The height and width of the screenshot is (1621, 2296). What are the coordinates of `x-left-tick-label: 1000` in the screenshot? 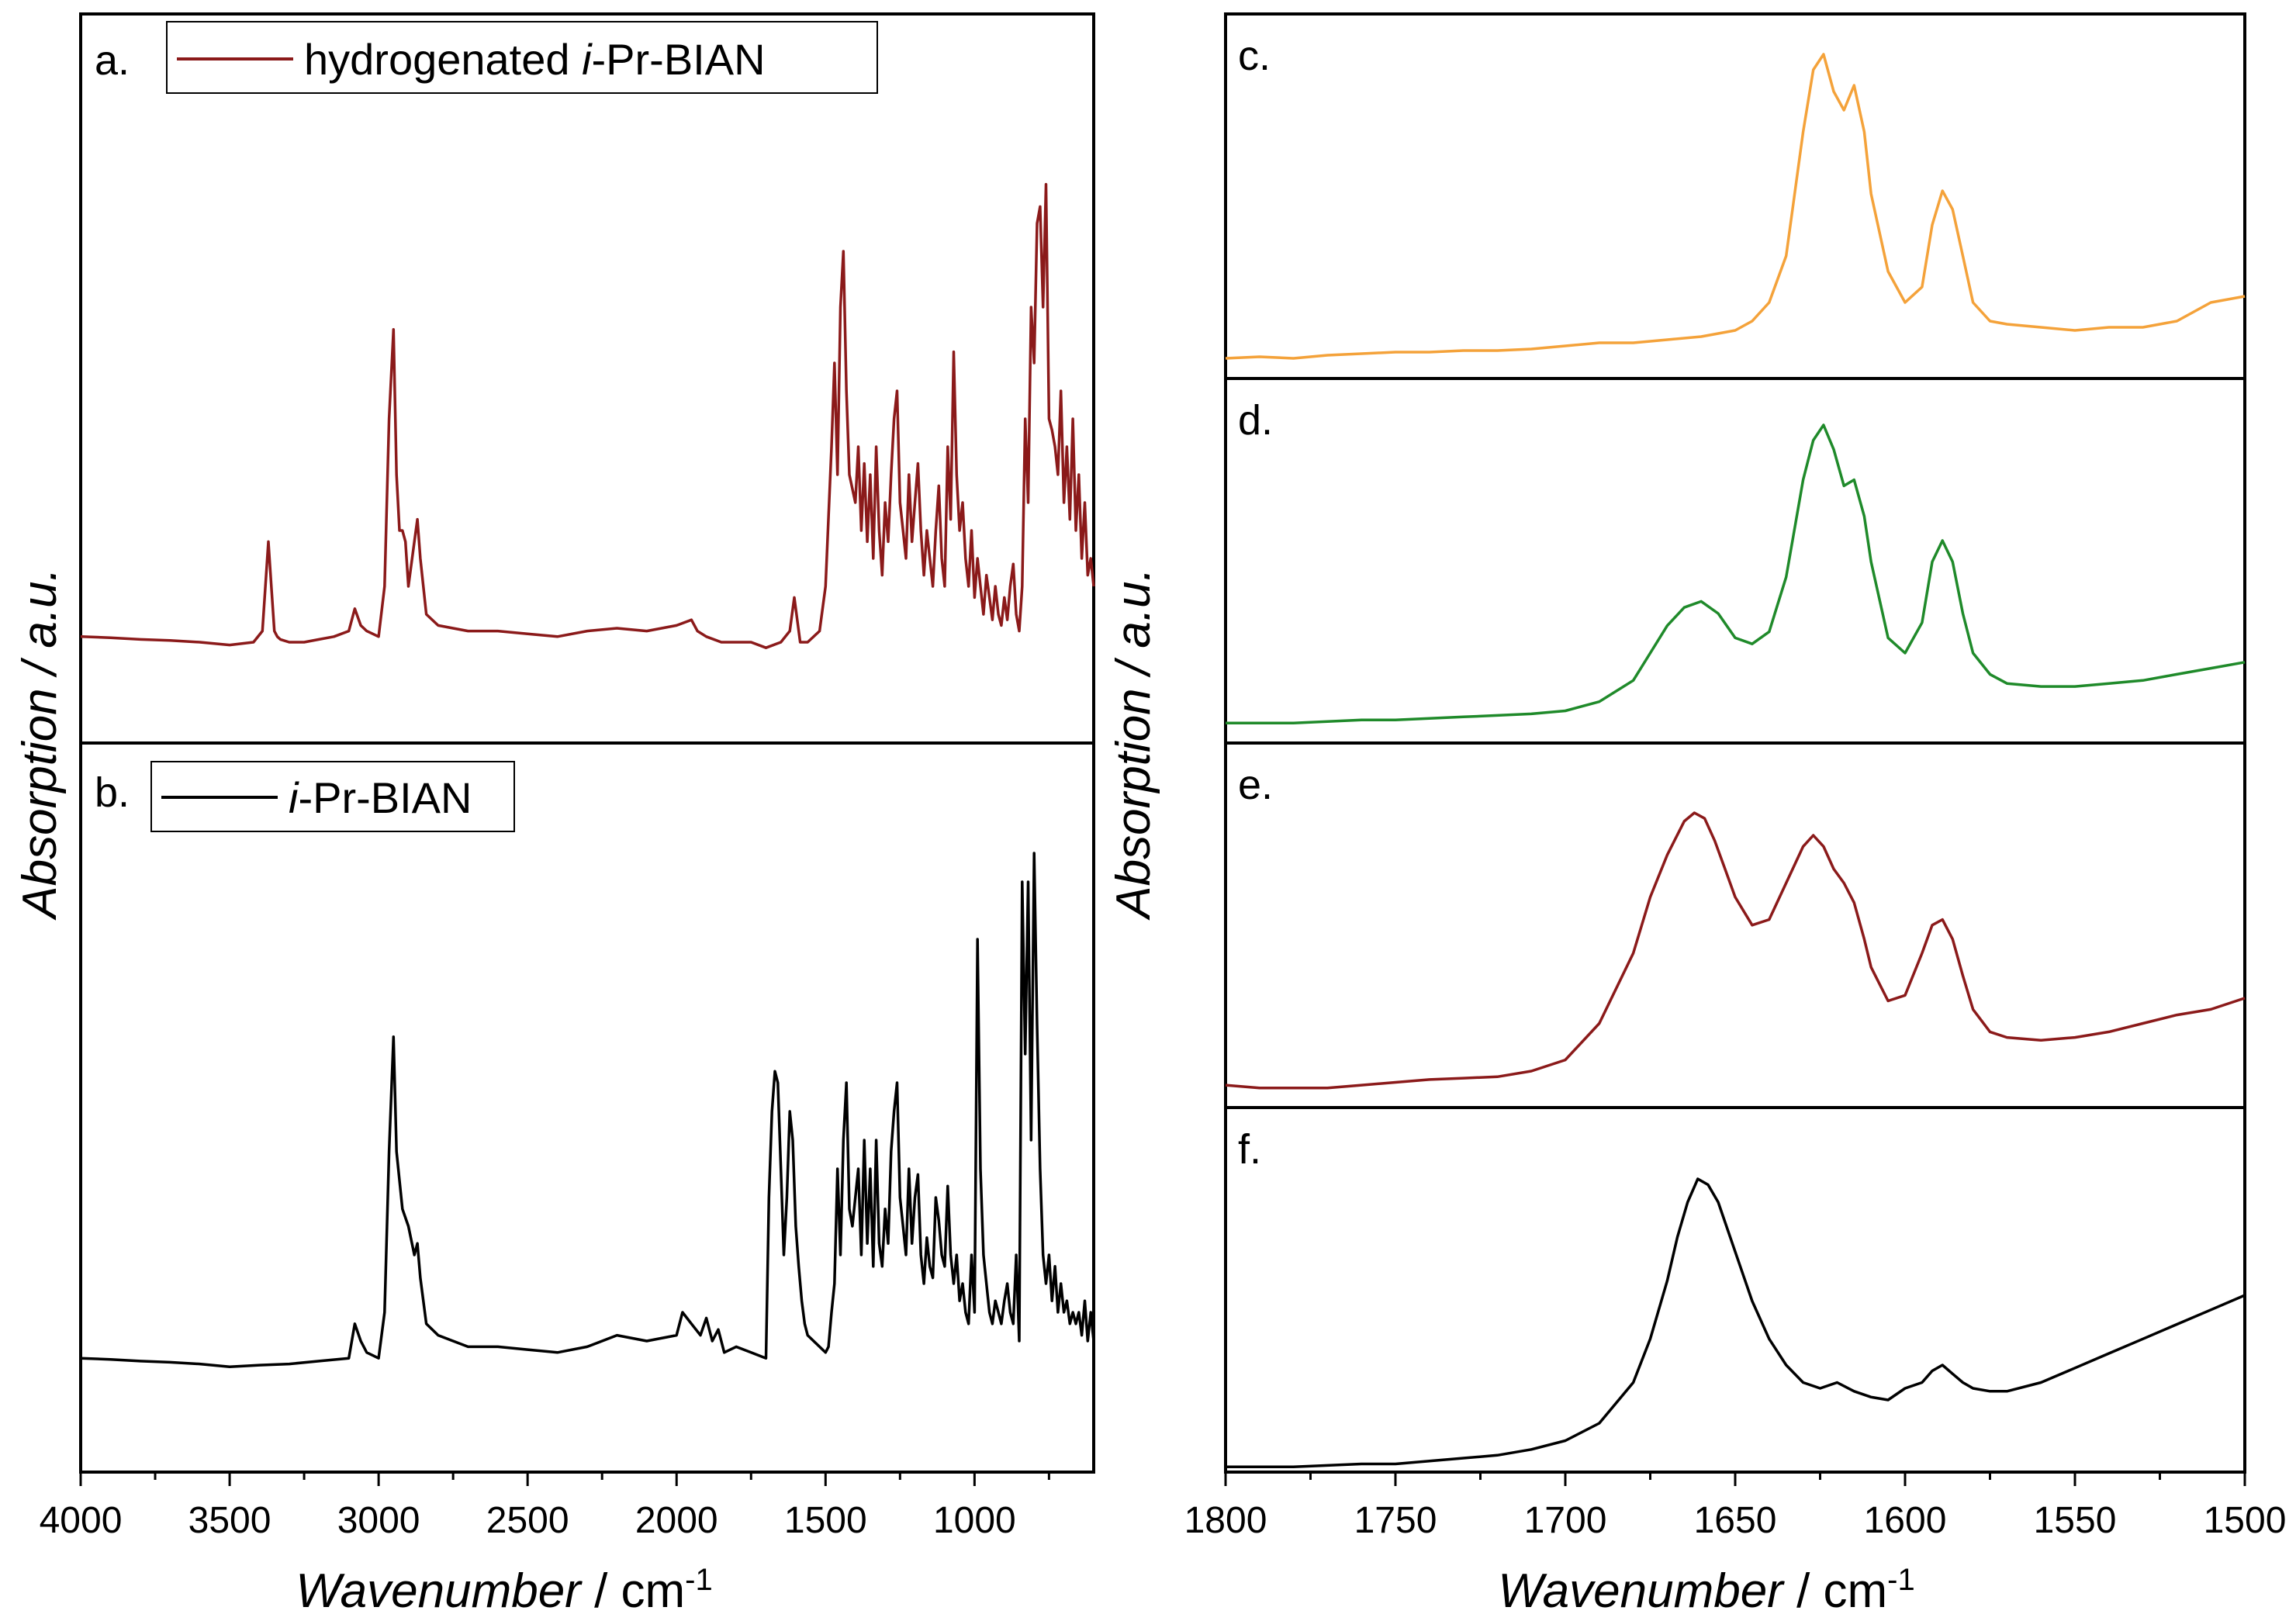 It's located at (974, 1521).